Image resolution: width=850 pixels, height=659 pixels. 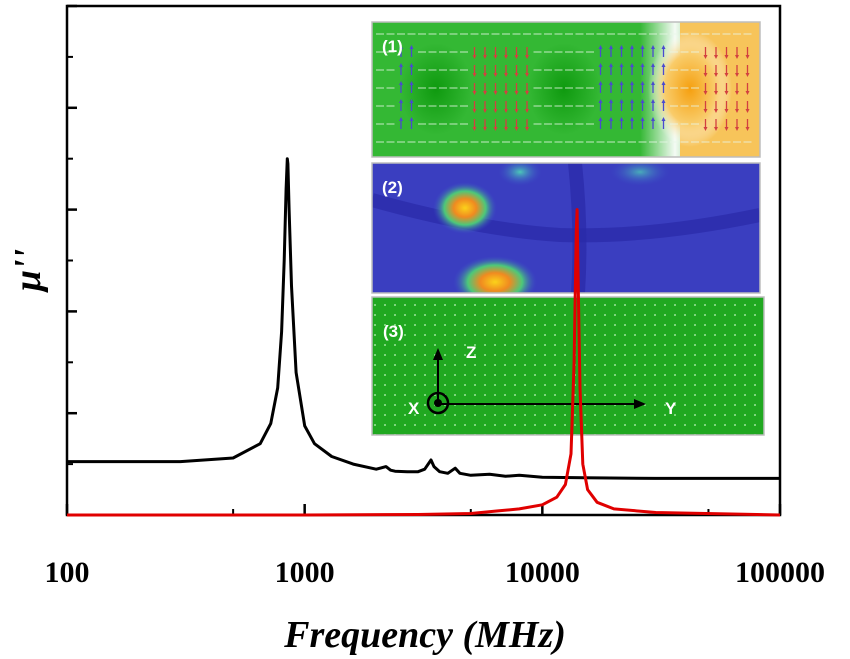 What do you see at coordinates (438, 403) in the screenshot?
I see `x-axis-symbol` at bounding box center [438, 403].